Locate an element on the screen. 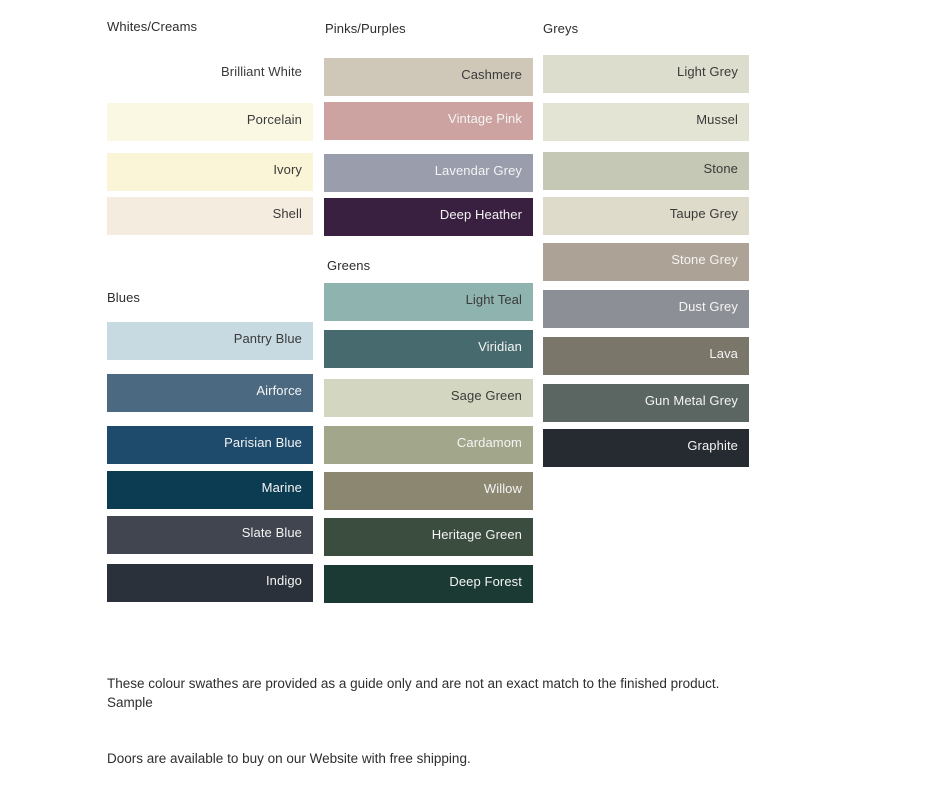 The image size is (933, 787). swatch-dust-grey: Dust Grey is located at coordinates (646, 309).